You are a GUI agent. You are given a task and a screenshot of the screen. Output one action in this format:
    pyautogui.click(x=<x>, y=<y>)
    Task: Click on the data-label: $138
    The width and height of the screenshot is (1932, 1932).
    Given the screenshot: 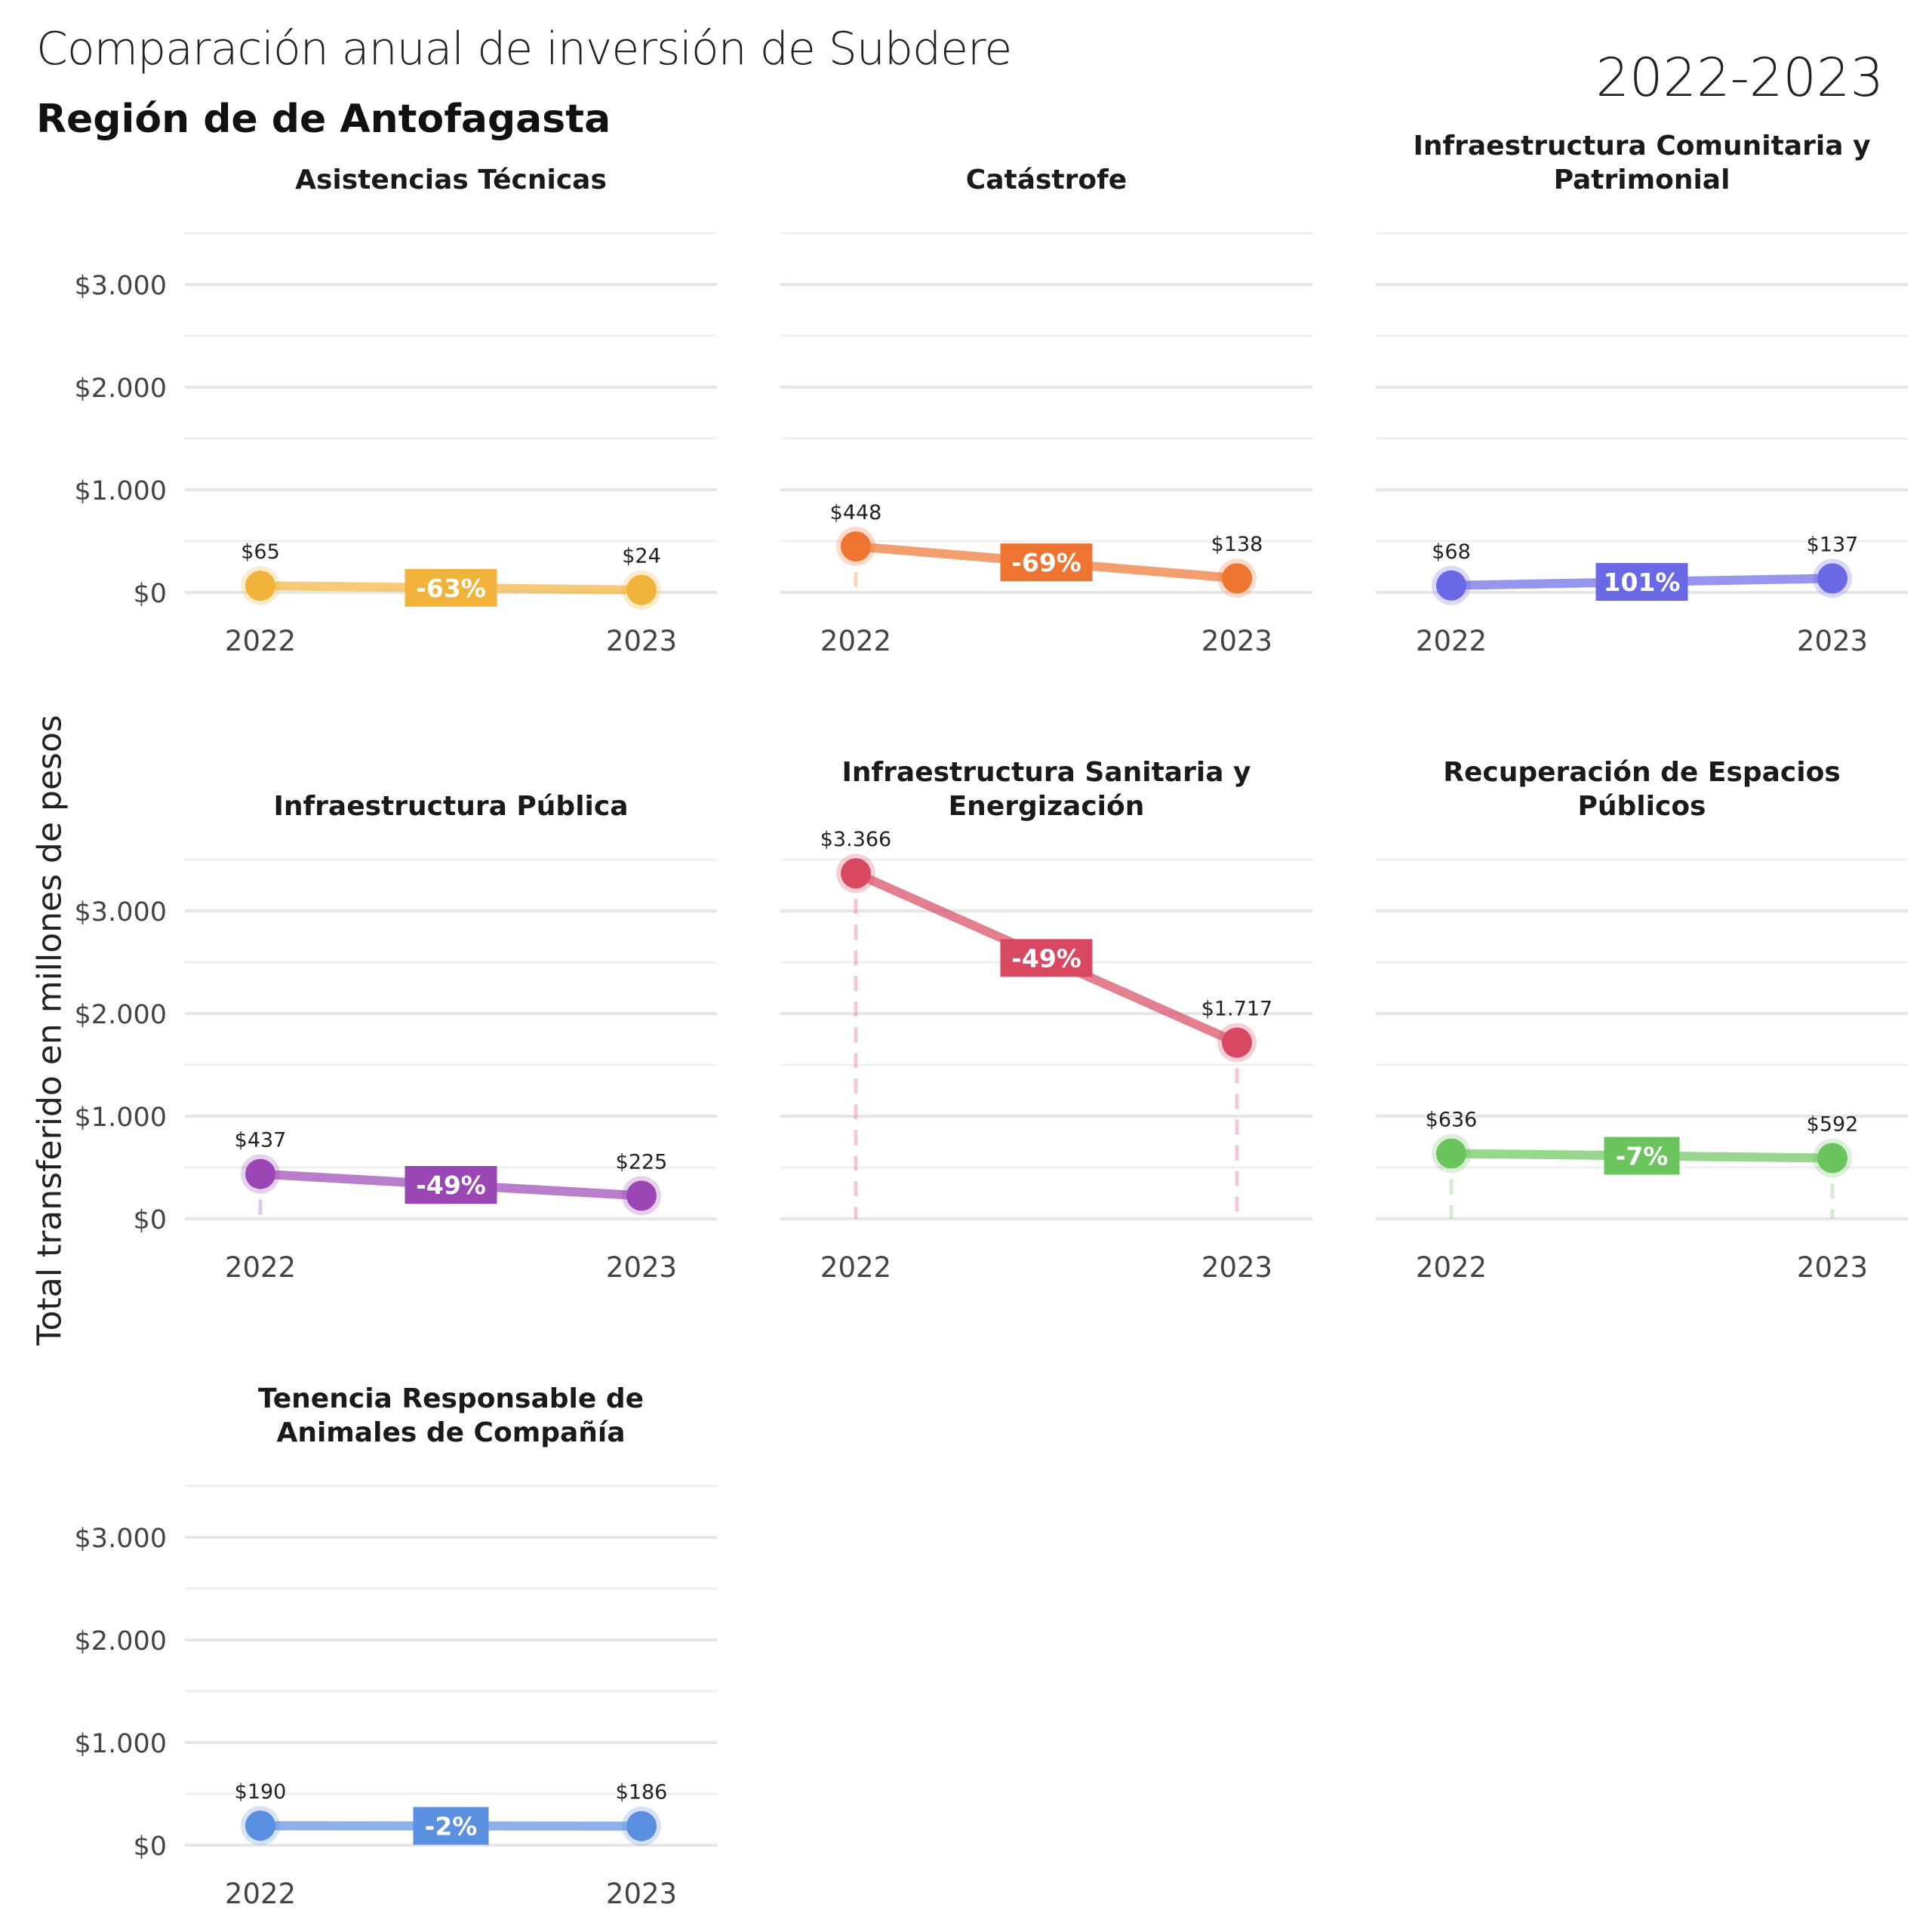 What is the action you would take?
    pyautogui.click(x=1237, y=544)
    